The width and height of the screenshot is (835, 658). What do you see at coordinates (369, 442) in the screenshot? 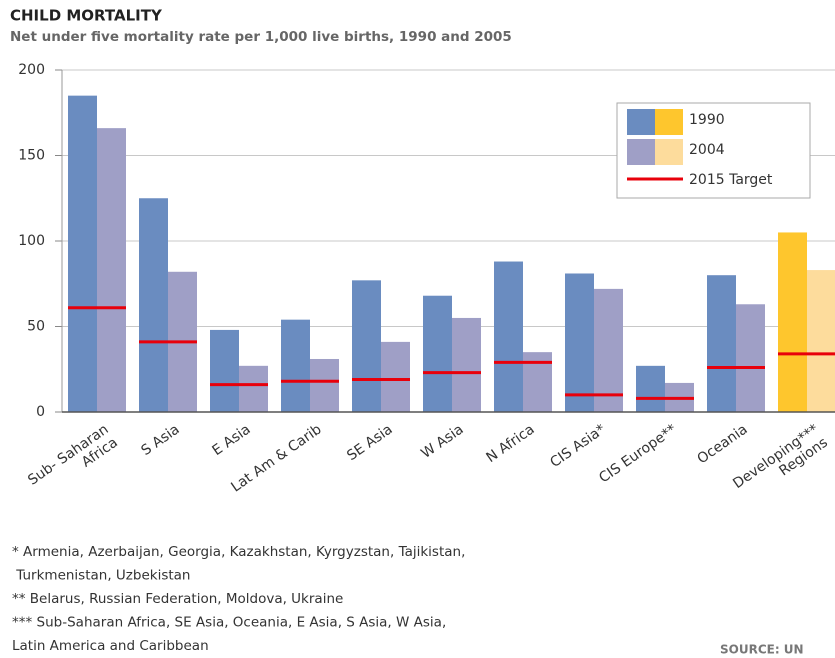
I see `x-tick-label: SE Asia` at bounding box center [369, 442].